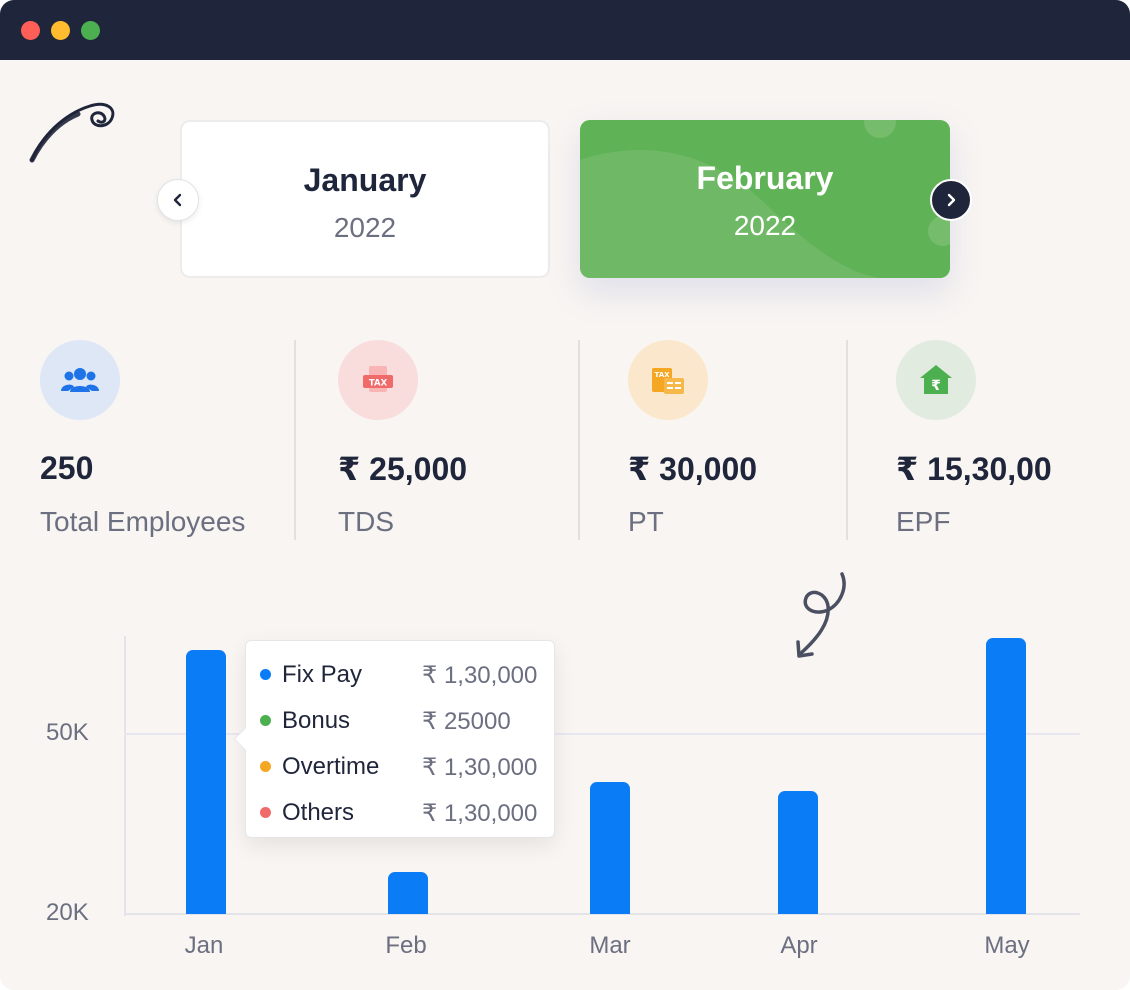  I want to click on close-window-button, so click(30, 30).